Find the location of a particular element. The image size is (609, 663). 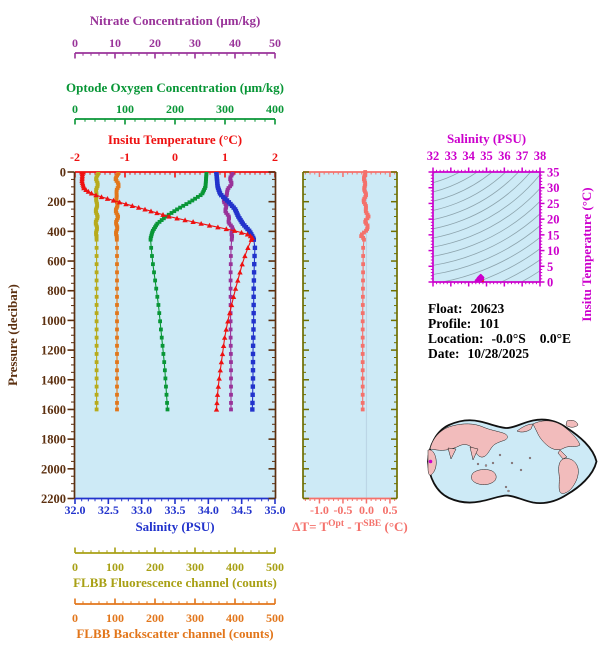

oxygen-tick-label: 100 is located at coordinates (125, 109).